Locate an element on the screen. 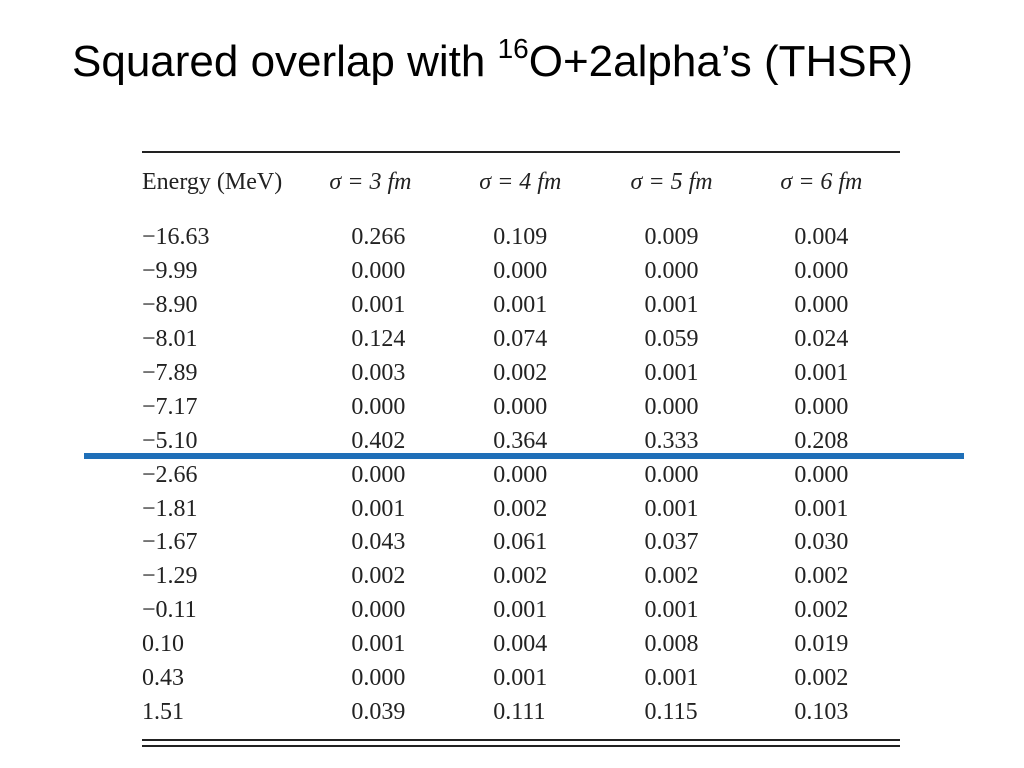  title-prefix: Squared overlap with is located at coordinates (285, 61).